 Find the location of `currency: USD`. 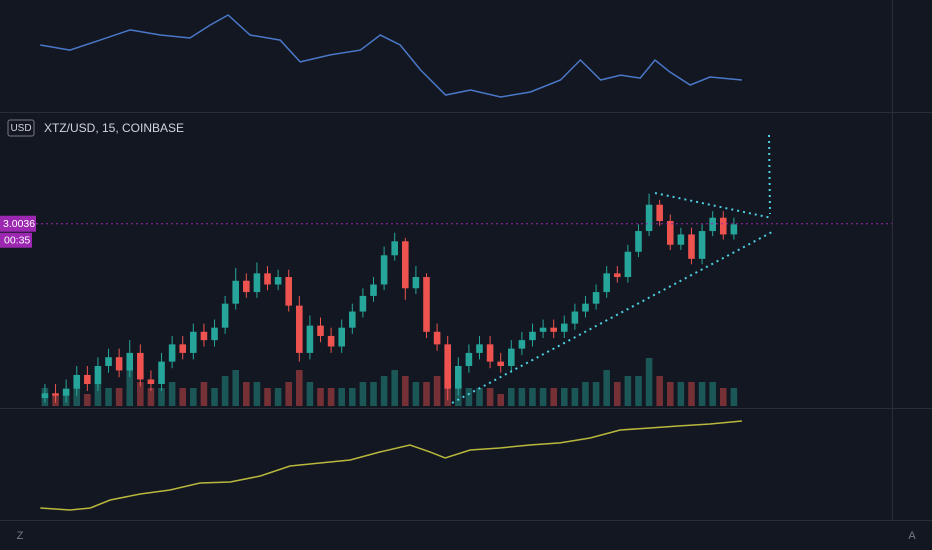

currency: USD is located at coordinates (20, 128).